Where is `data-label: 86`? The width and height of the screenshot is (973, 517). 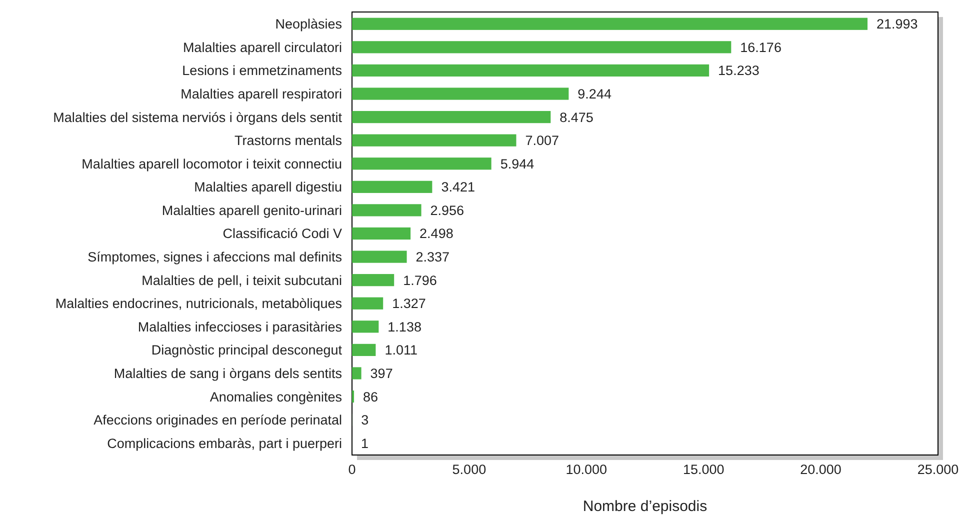 data-label: 86 is located at coordinates (370, 396).